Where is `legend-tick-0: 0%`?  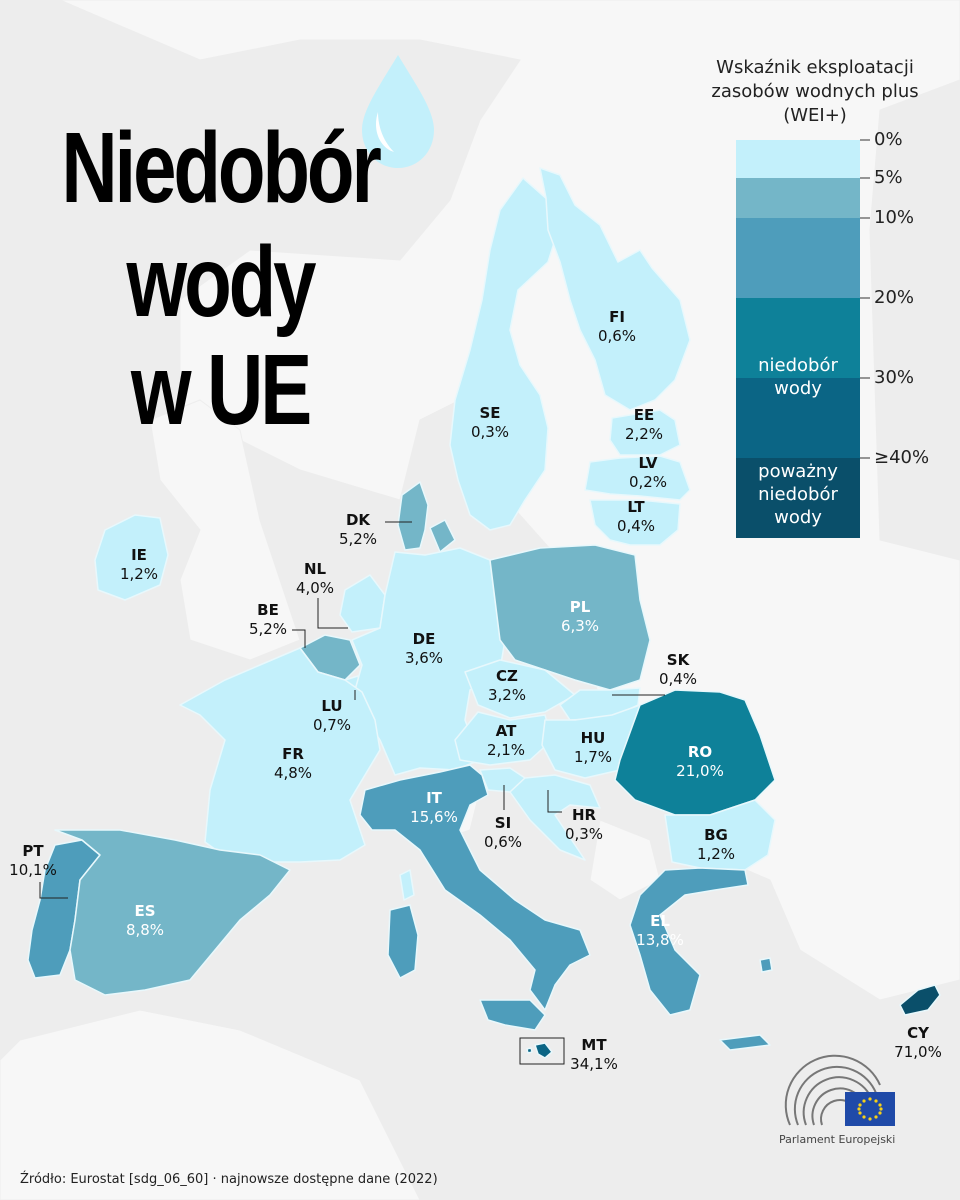 legend-tick-0: 0% is located at coordinates (888, 139).